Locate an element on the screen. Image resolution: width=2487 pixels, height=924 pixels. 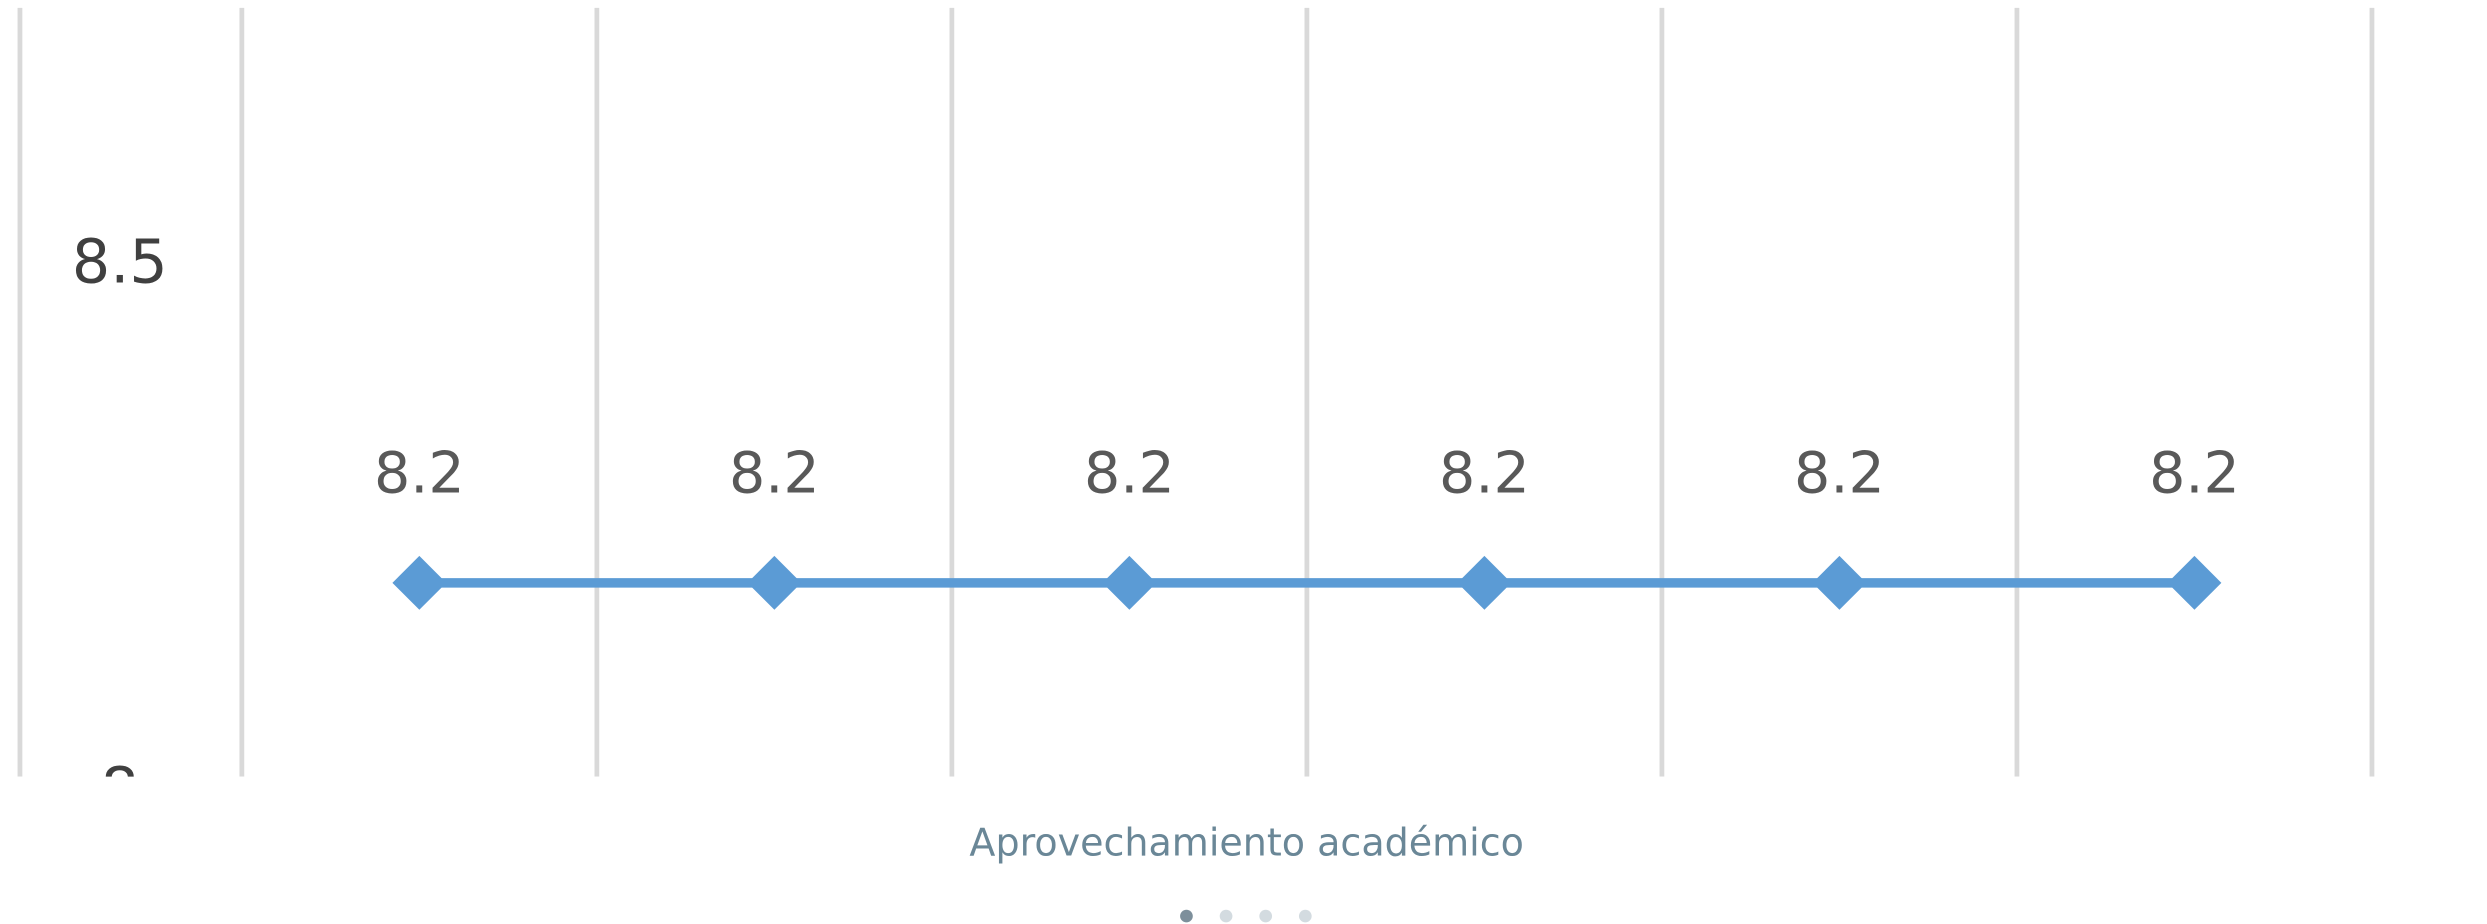
carousel-dot-active is located at coordinates (1186, 916).